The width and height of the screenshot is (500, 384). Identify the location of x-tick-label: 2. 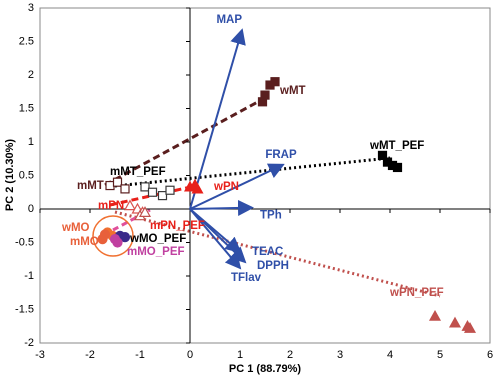
(290, 355).